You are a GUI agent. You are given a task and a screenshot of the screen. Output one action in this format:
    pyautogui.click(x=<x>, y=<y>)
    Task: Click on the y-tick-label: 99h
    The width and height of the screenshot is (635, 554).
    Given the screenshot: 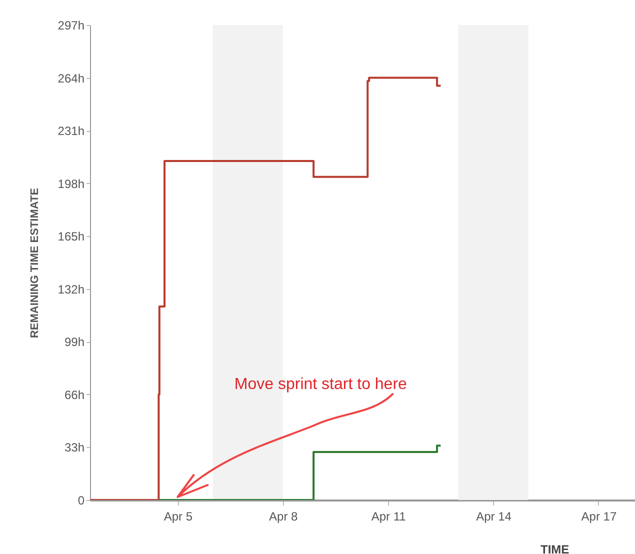 What is the action you would take?
    pyautogui.click(x=74, y=342)
    